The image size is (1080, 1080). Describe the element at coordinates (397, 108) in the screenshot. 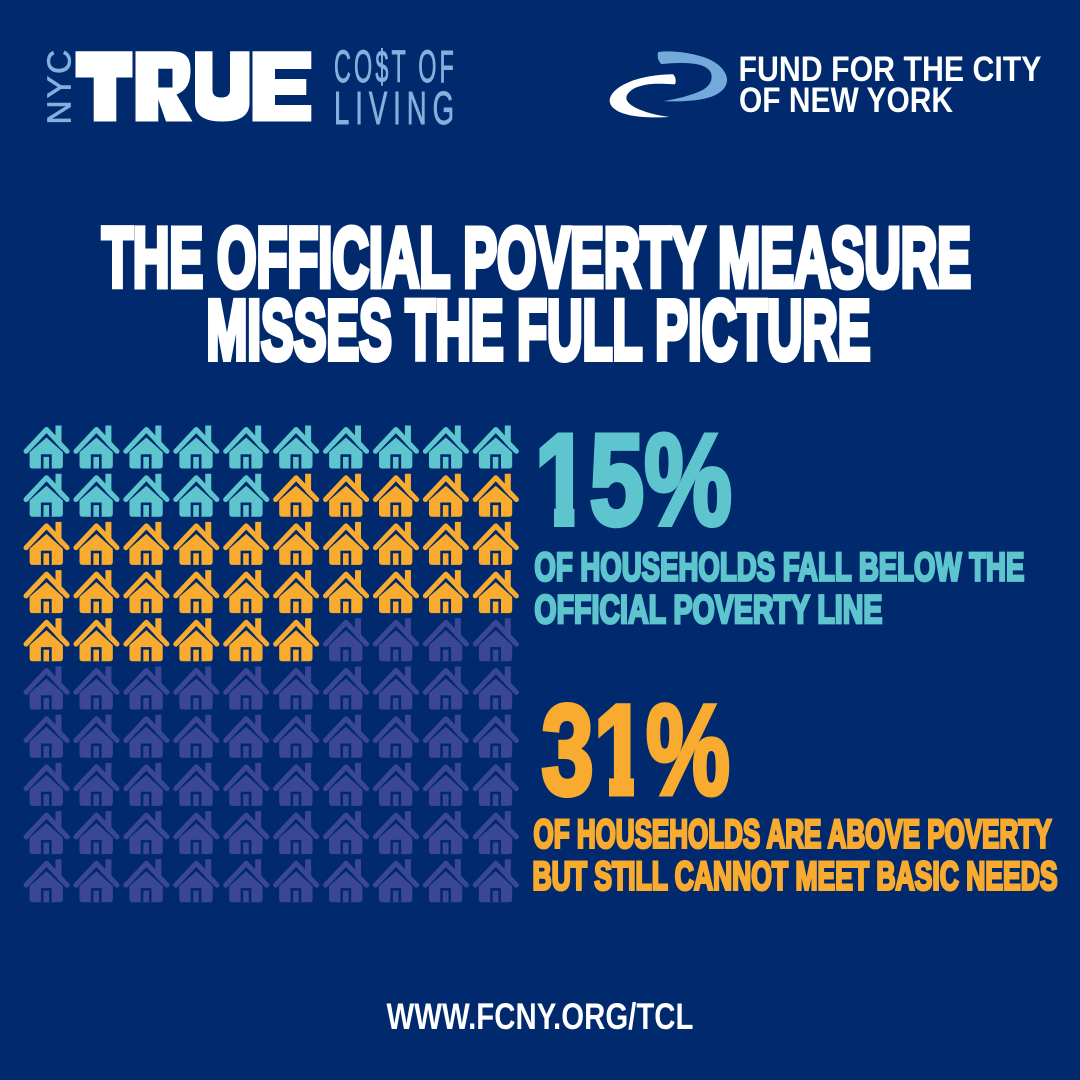

I see `svg-text: LIVING` at that location.